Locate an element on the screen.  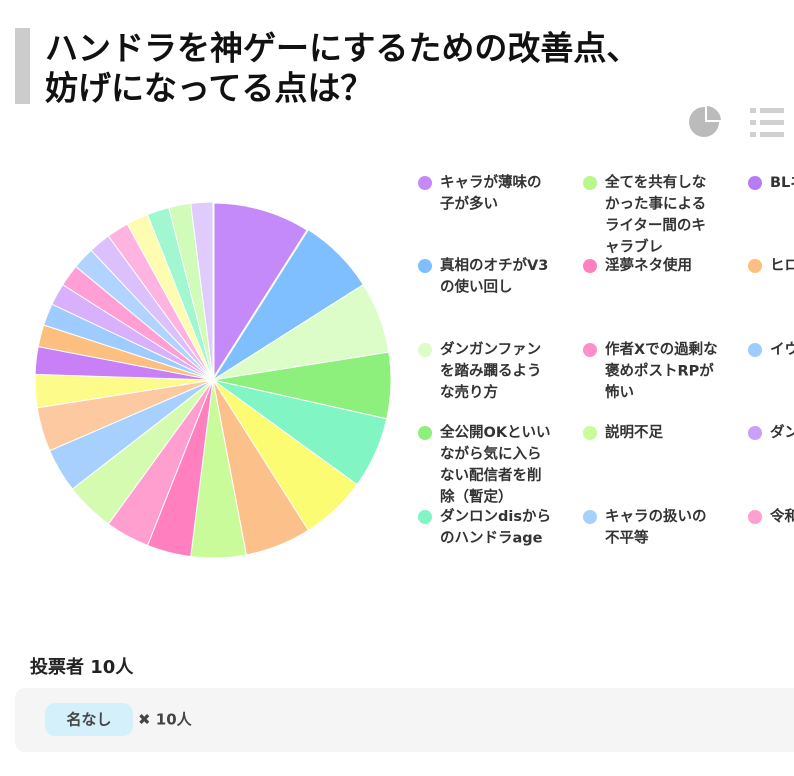
legend-label: ダン is located at coordinates (782, 432).